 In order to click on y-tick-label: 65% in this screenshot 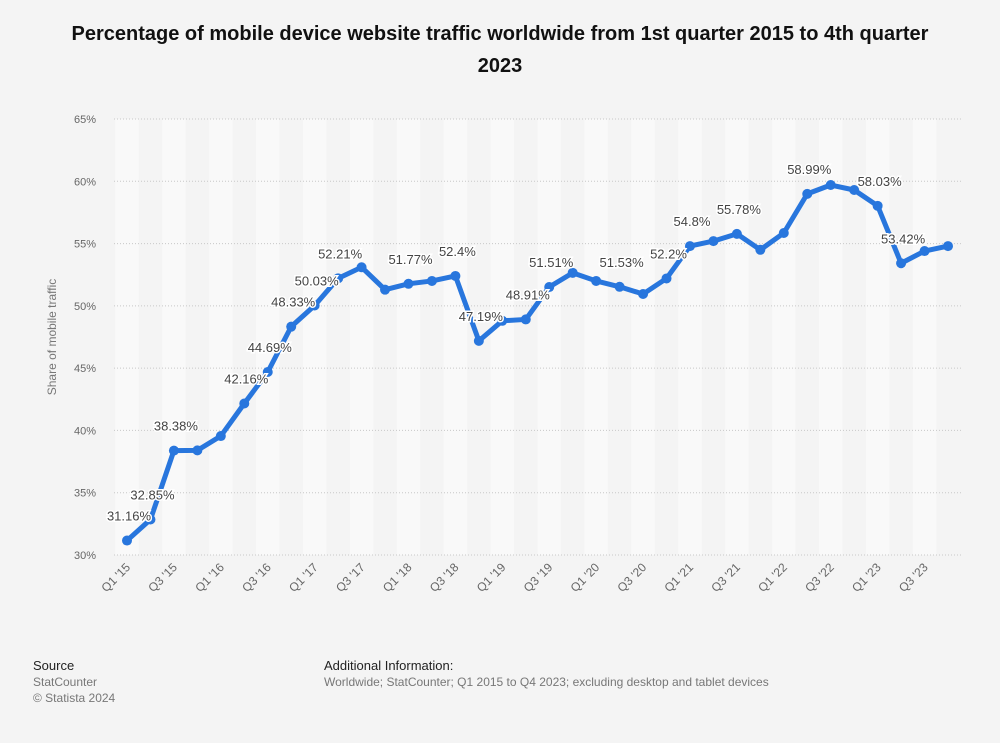, I will do `click(85, 120)`.